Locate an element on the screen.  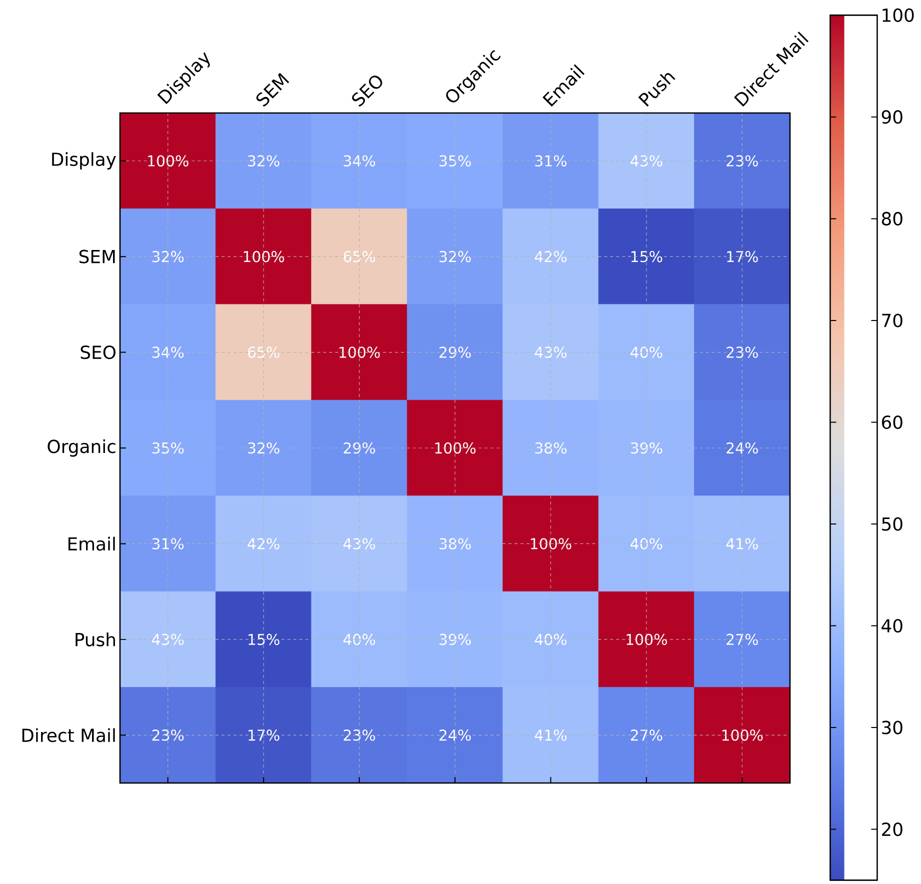
y-tick-label: Direct Mail is located at coordinates (68, 735).